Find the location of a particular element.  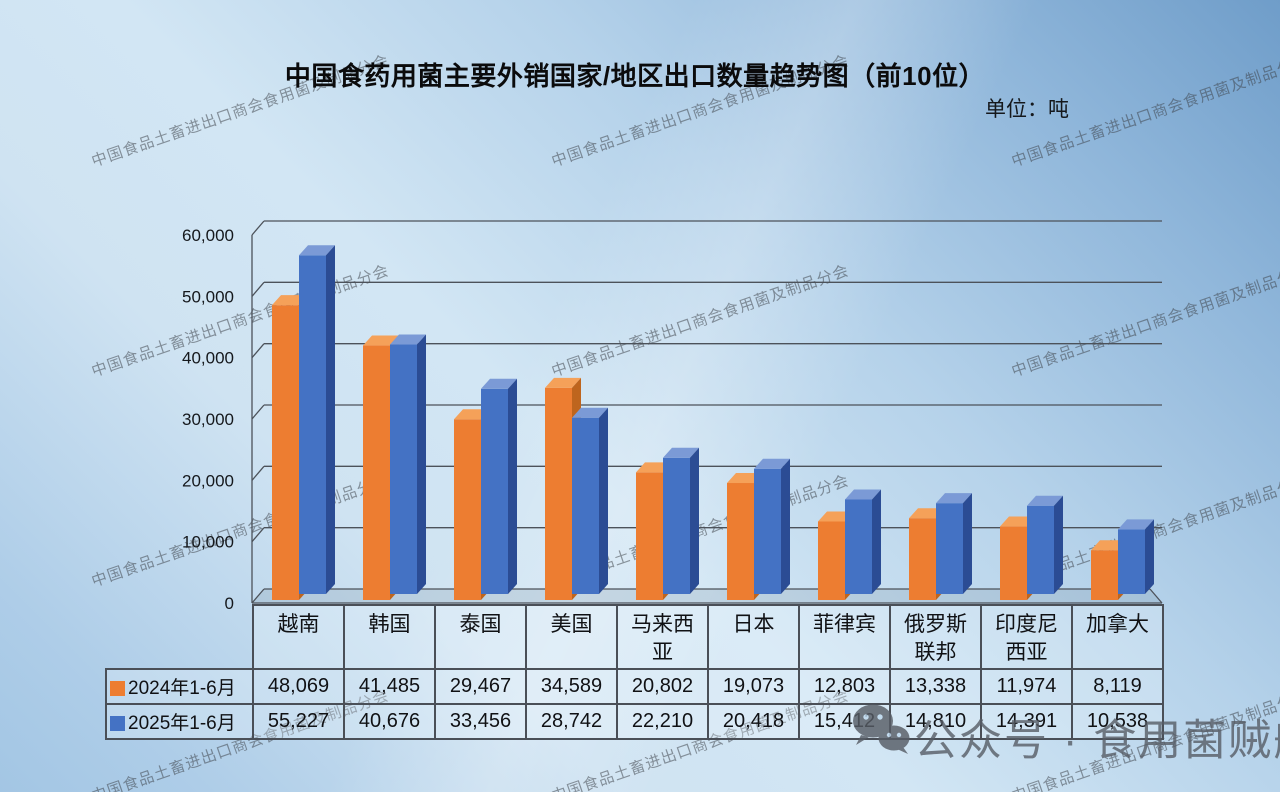

value-cell: 33,456 is located at coordinates (480, 721).